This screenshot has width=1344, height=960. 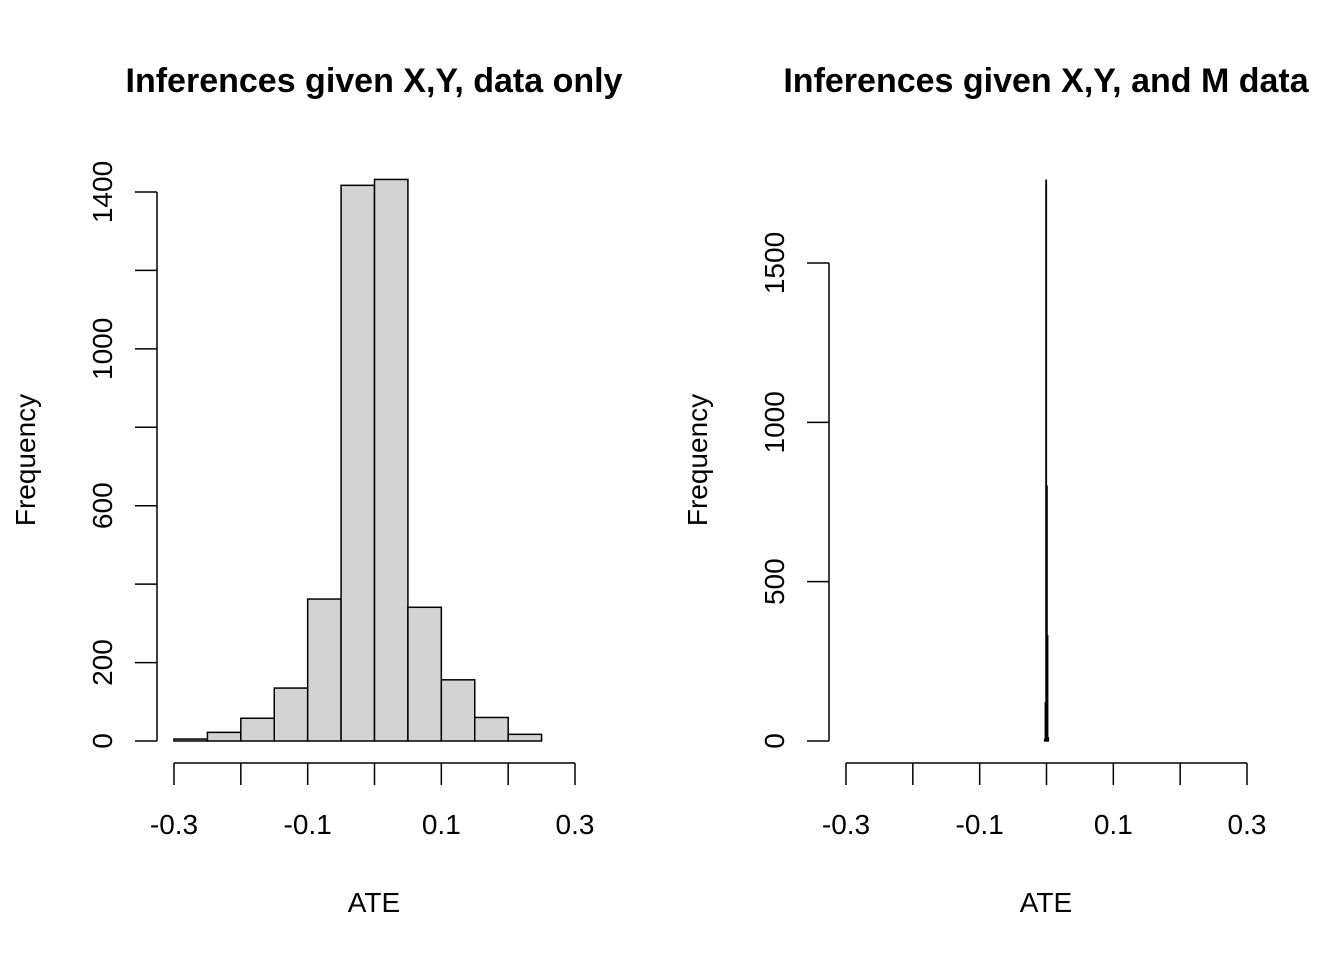 I want to click on bars-right, so click(x=1046, y=460).